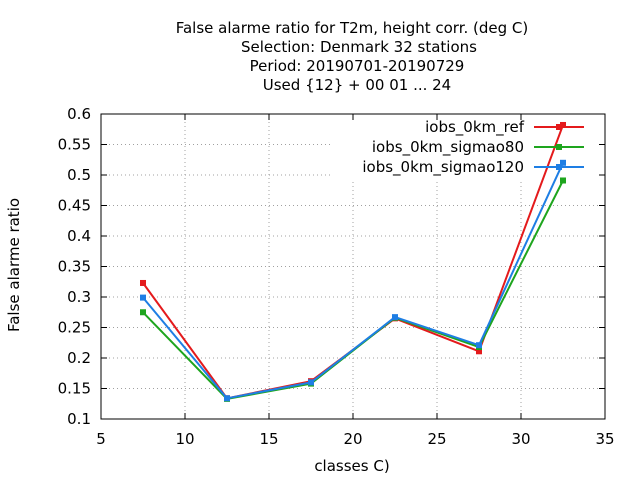 The image size is (640, 480). I want to click on y-axis-label: False alarme ratio, so click(14, 265).